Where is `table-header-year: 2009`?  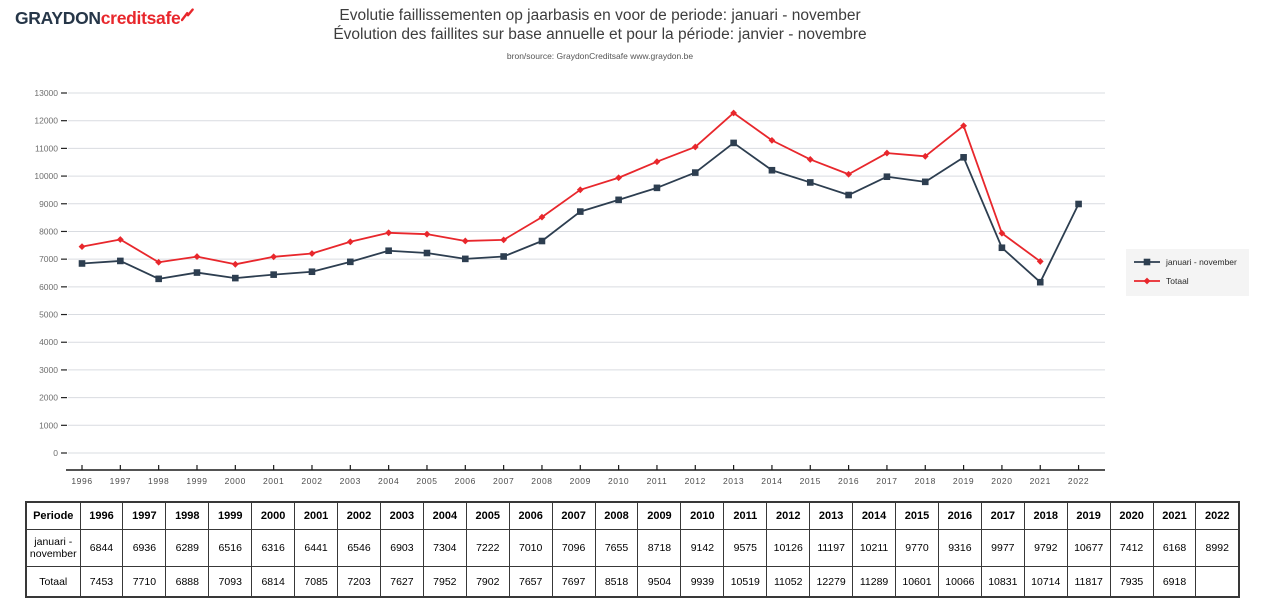
table-header-year: 2009 is located at coordinates (659, 515).